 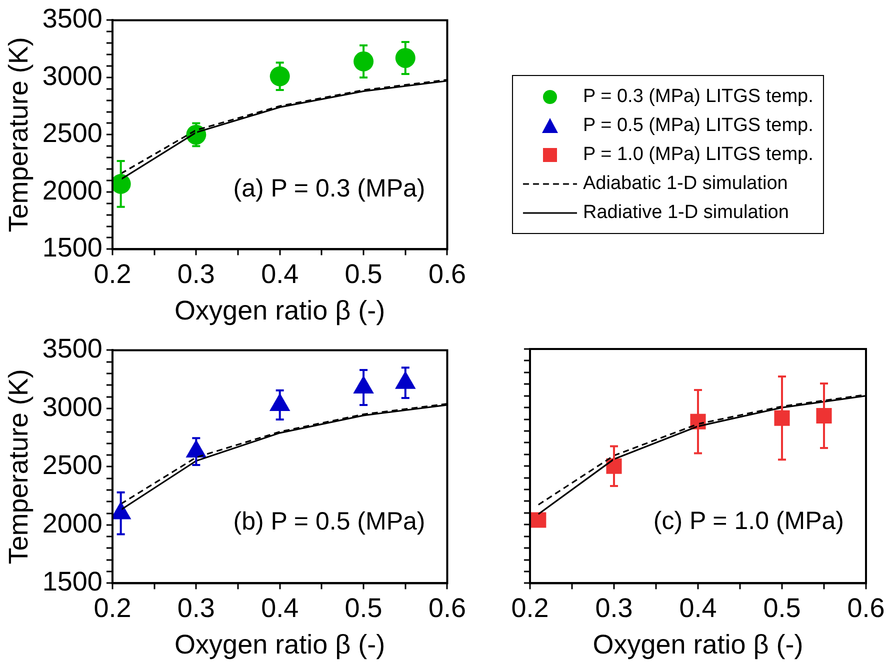 What do you see at coordinates (698, 126) in the screenshot?
I see `legend-label: P = 0.5 (MPa) LITGS temp.` at bounding box center [698, 126].